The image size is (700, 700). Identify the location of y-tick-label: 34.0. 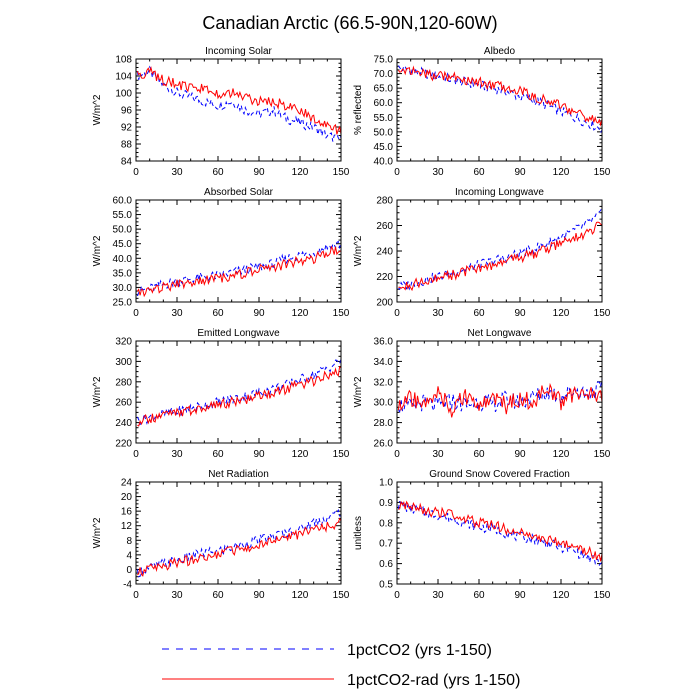
(384, 362).